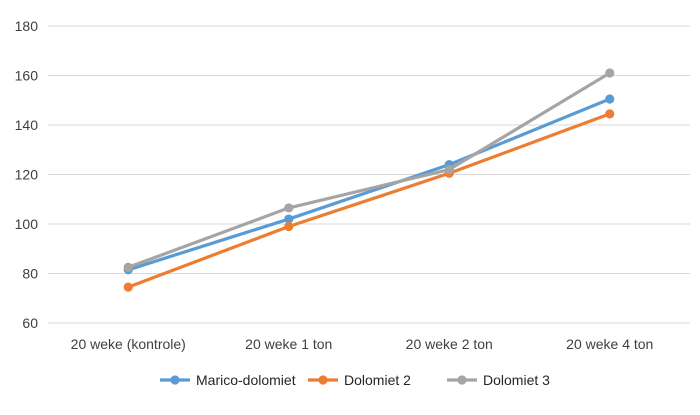  What do you see at coordinates (27, 26) in the screenshot?
I see `y-tick-label: 180` at bounding box center [27, 26].